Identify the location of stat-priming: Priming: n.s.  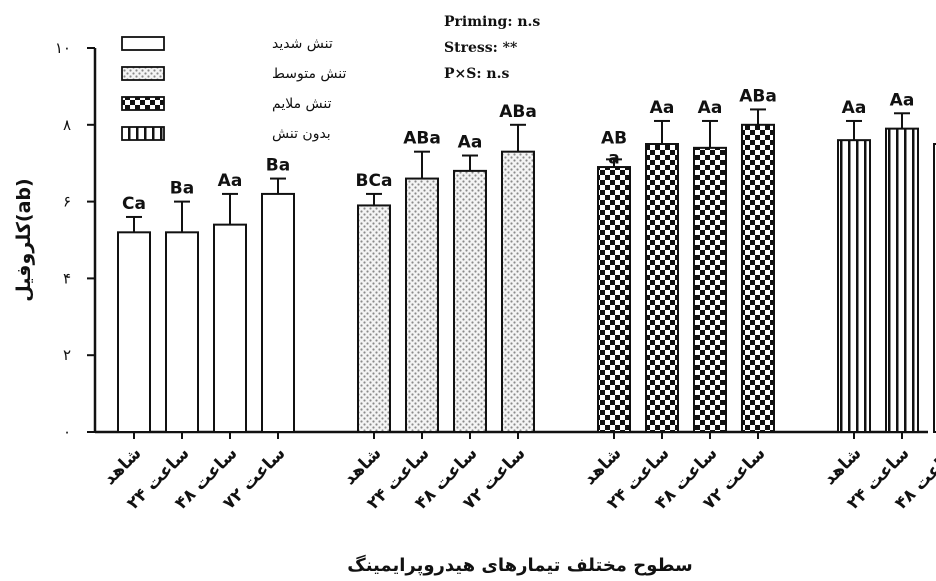
(492, 22).